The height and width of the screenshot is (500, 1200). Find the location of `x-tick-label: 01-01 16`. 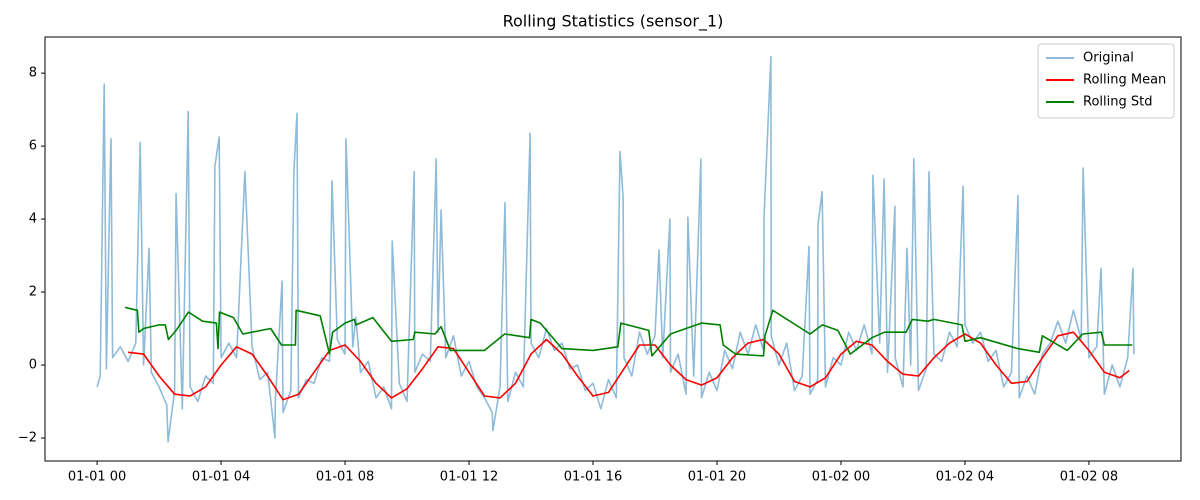

x-tick-label: 01-01 16 is located at coordinates (593, 477).